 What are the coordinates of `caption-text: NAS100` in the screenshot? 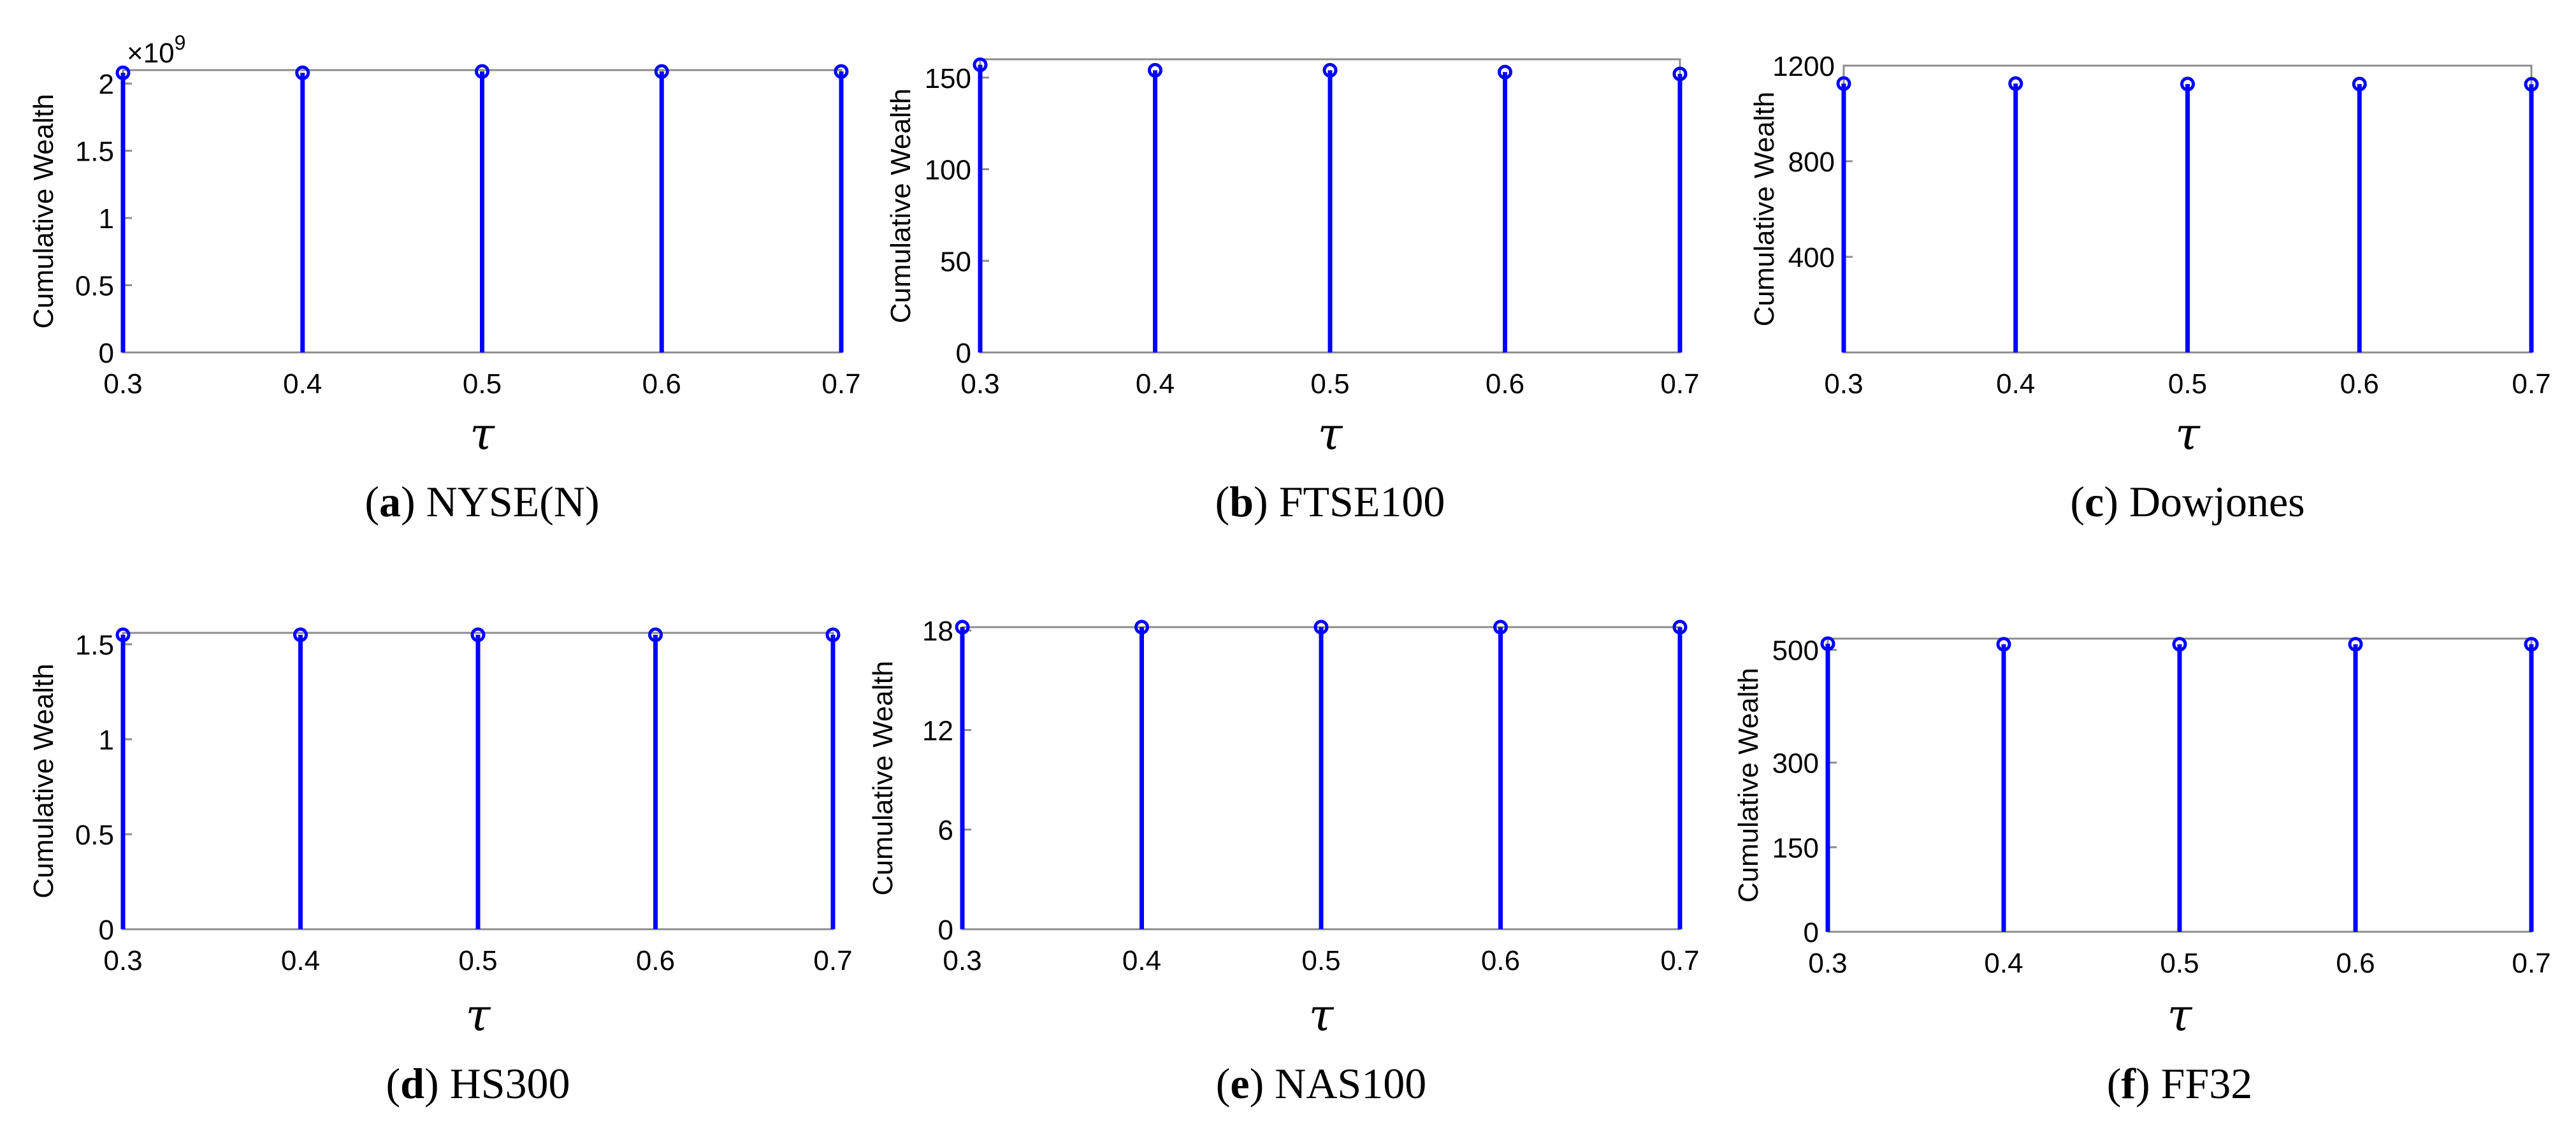 It's located at (1350, 1083).